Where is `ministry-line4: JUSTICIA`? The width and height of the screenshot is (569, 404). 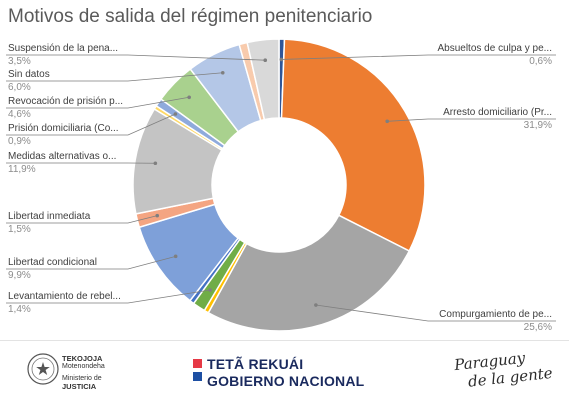 ministry-line4: JUSTICIA is located at coordinates (79, 386).